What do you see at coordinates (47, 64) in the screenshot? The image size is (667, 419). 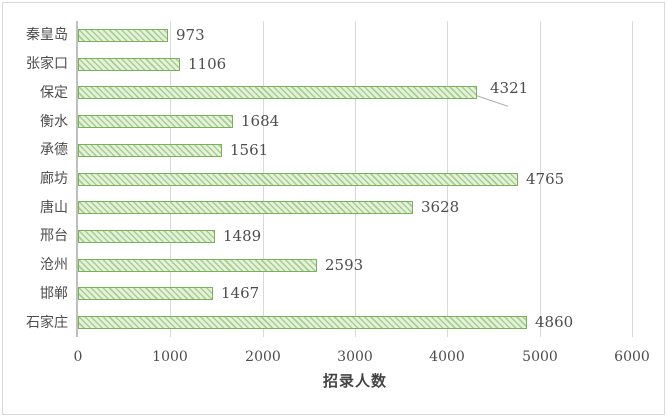 I see `category-label-张家口: 张家口` at bounding box center [47, 64].